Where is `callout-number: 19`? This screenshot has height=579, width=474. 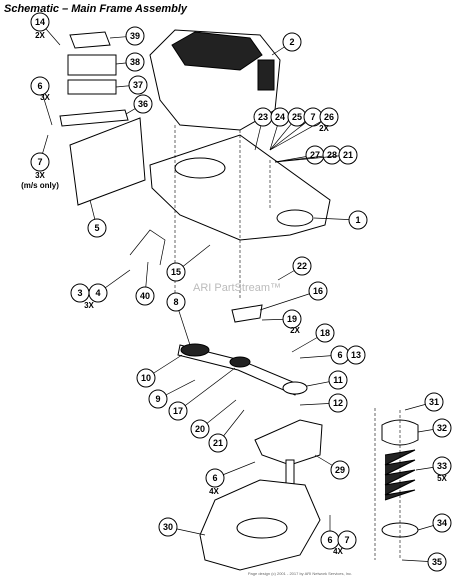
callout-number: 19 is located at coordinates (292, 319).